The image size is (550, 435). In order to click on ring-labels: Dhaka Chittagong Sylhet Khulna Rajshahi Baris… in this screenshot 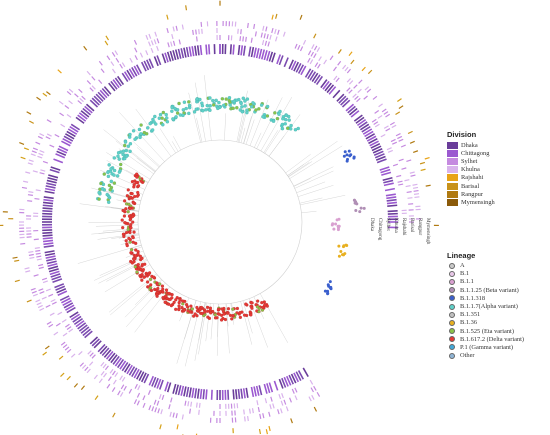, I will do `click(399, 231)`.